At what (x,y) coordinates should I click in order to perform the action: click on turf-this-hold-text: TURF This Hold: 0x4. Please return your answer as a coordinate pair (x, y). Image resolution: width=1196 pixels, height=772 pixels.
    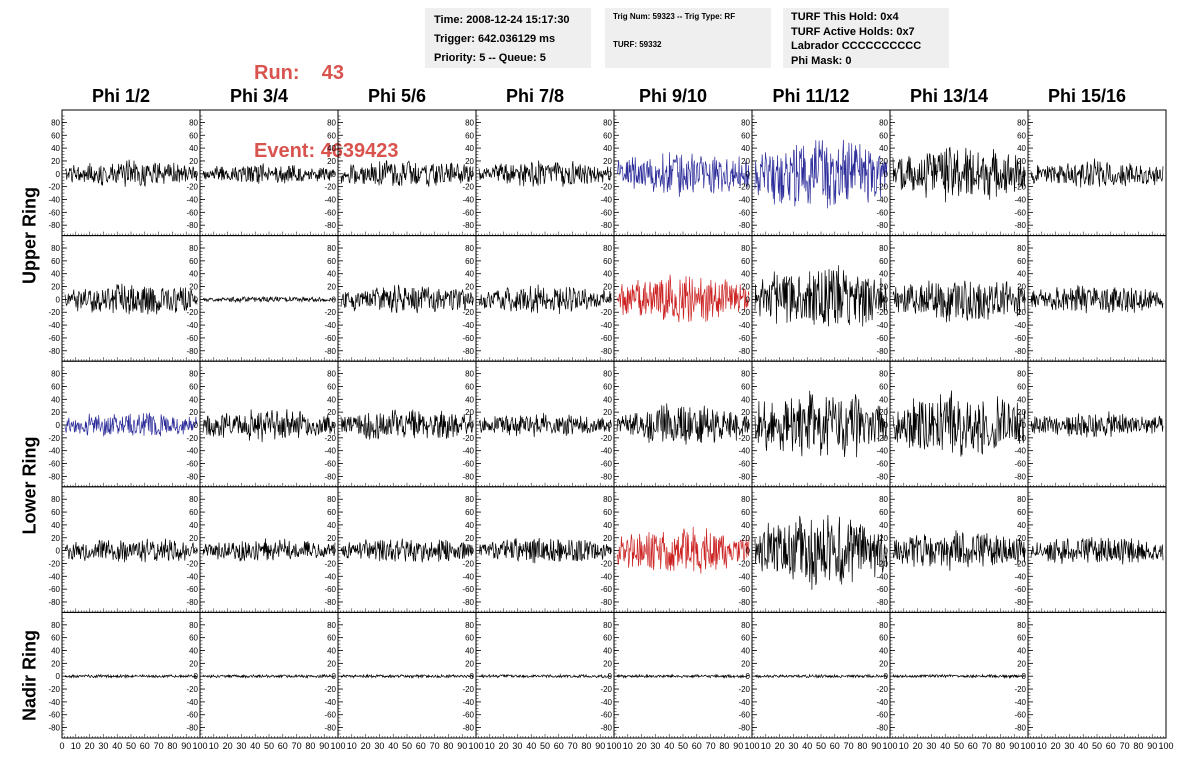
    Looking at the image, I should click on (845, 17).